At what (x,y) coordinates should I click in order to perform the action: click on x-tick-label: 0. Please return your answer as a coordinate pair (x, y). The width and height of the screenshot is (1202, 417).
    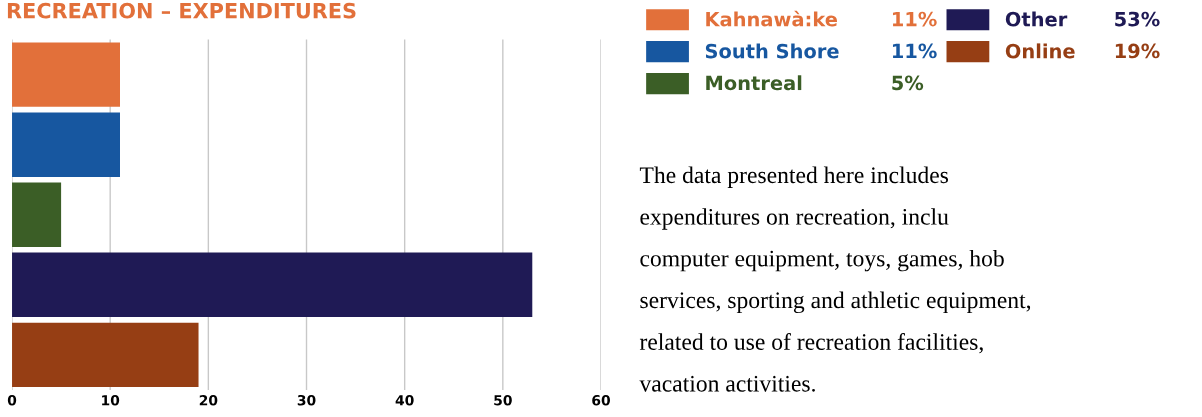
    Looking at the image, I should click on (12, 400).